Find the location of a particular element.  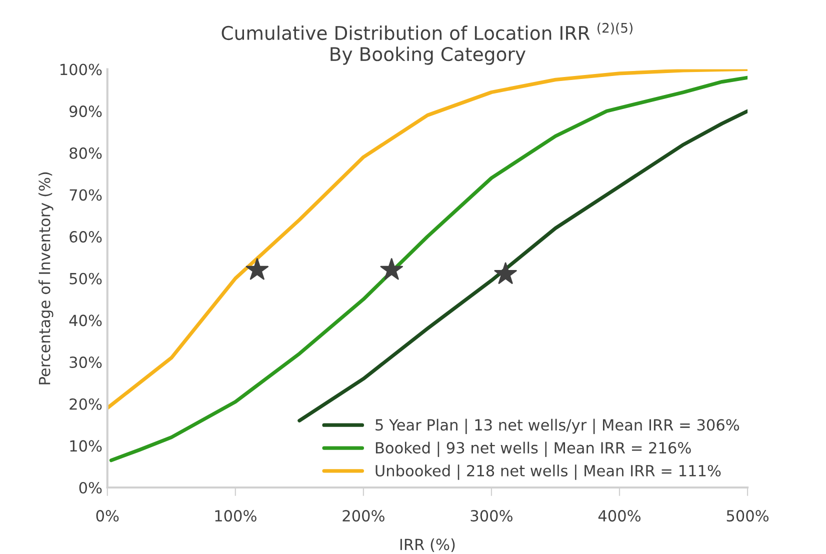

x-tick-label: 500% is located at coordinates (747, 516).